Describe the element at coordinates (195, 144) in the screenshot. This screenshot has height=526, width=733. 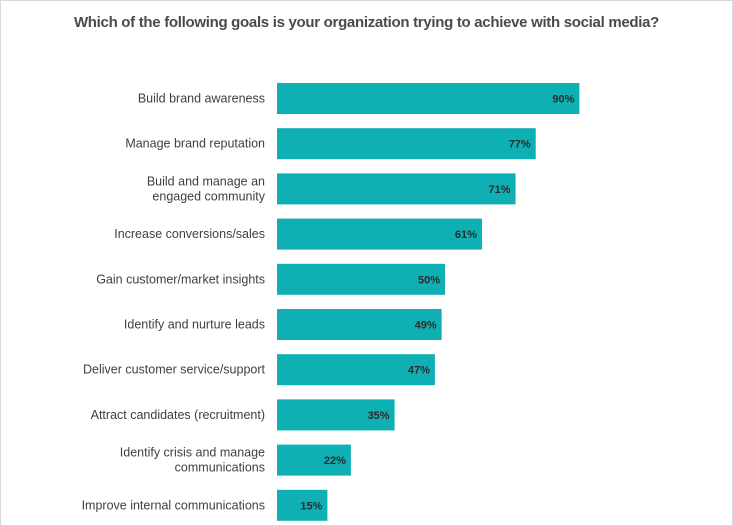
I see `category-label-2: Manage brand reputation` at that location.